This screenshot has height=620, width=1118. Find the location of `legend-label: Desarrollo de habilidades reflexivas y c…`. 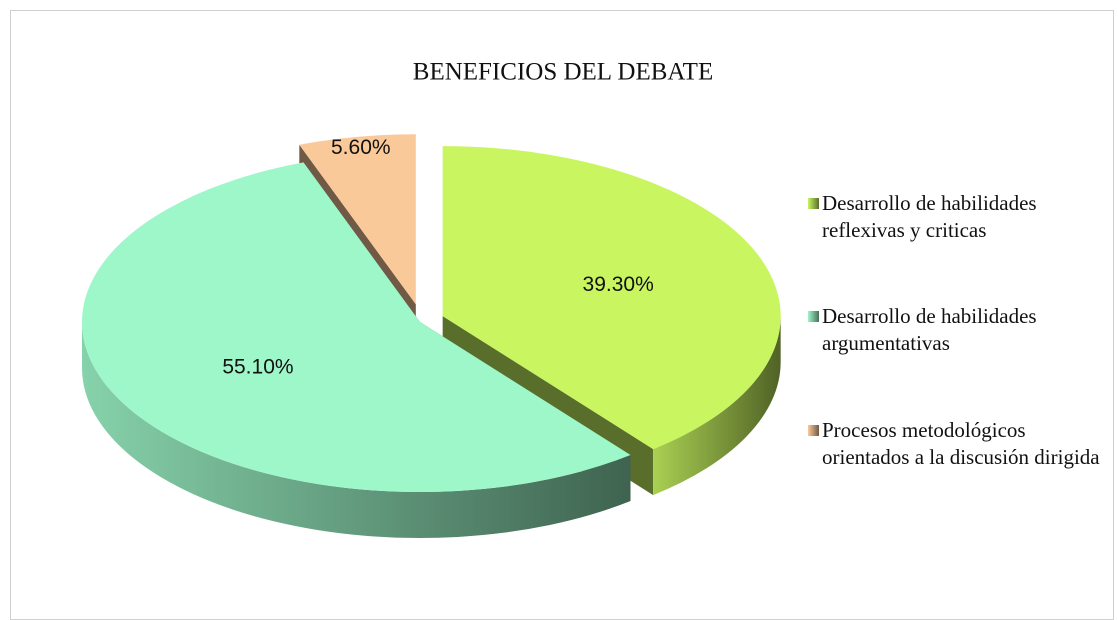

legend-label: Desarrollo de habilidades reflexivas y c… is located at coordinates (929, 216).